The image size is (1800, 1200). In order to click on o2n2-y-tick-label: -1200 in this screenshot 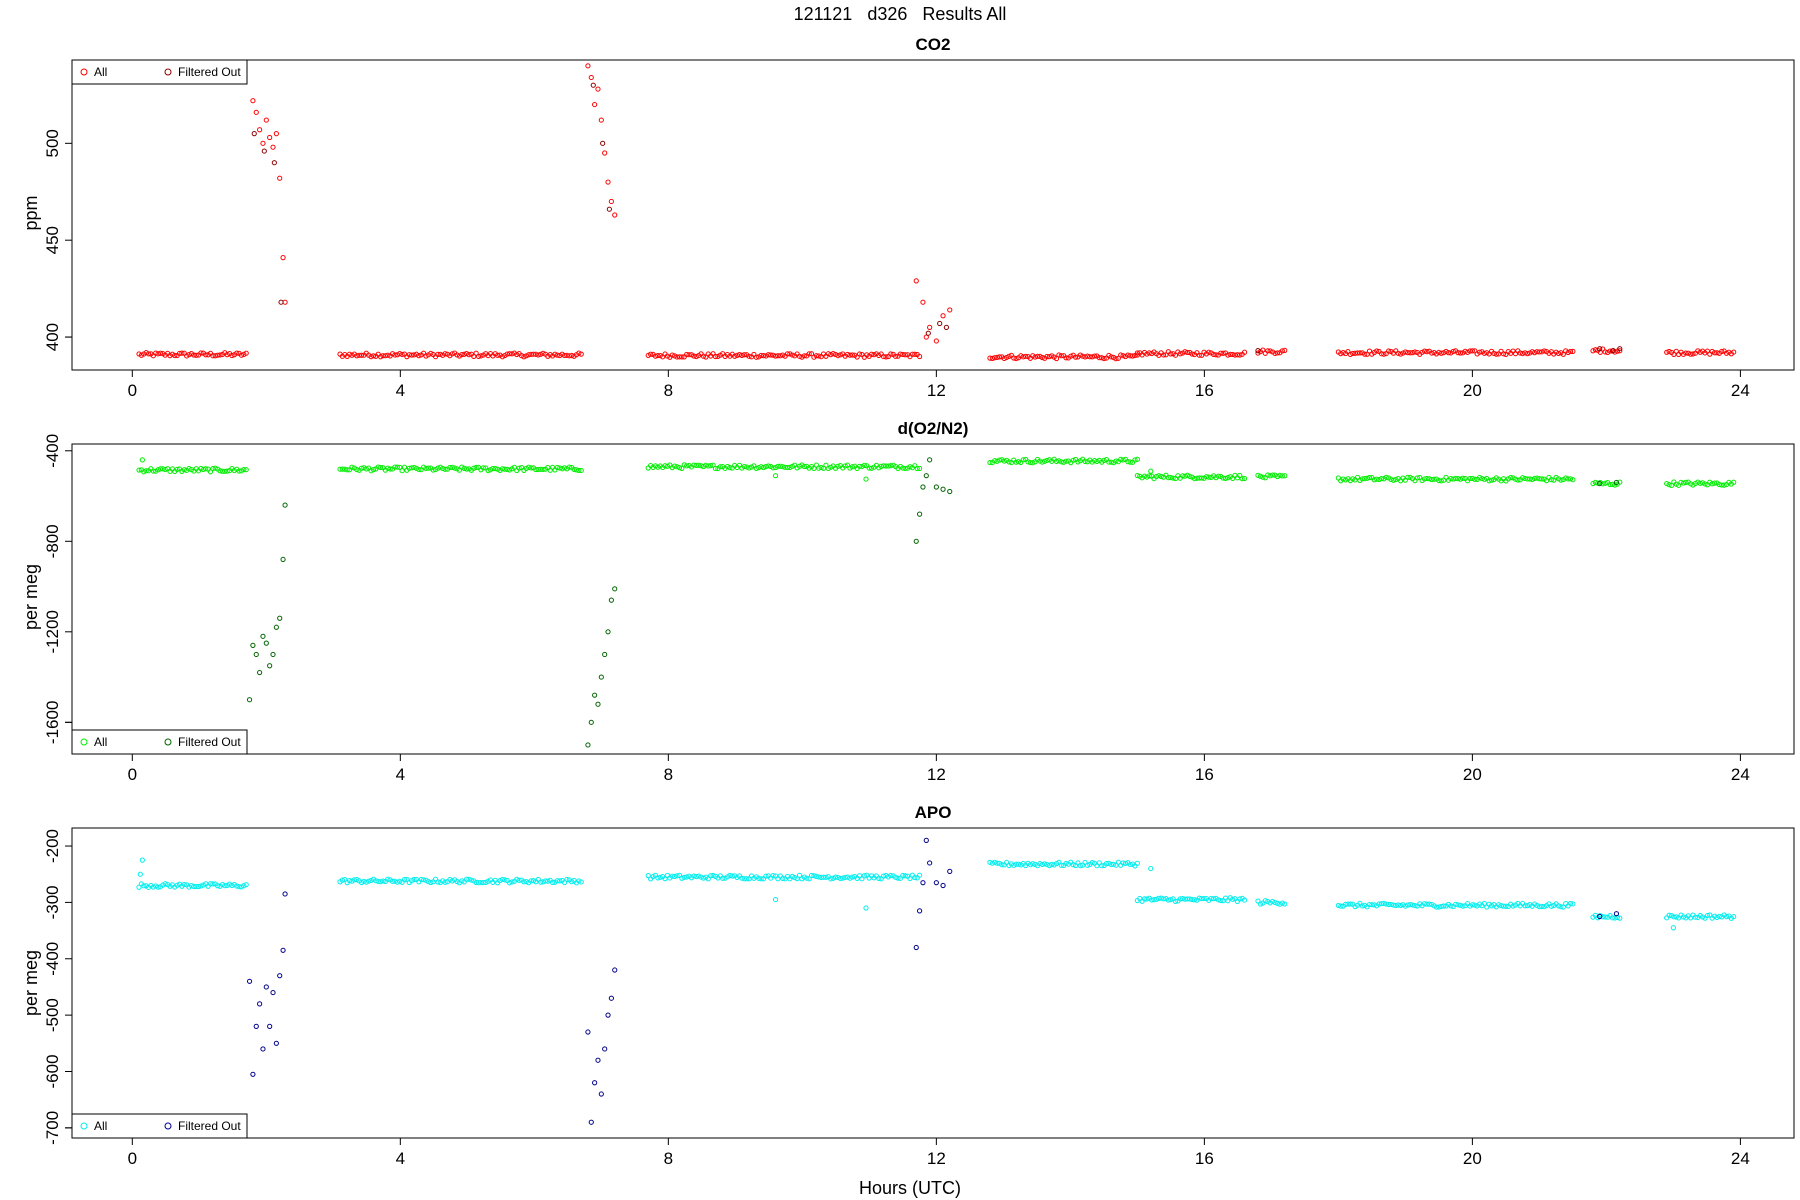, I will do `click(52, 631)`.